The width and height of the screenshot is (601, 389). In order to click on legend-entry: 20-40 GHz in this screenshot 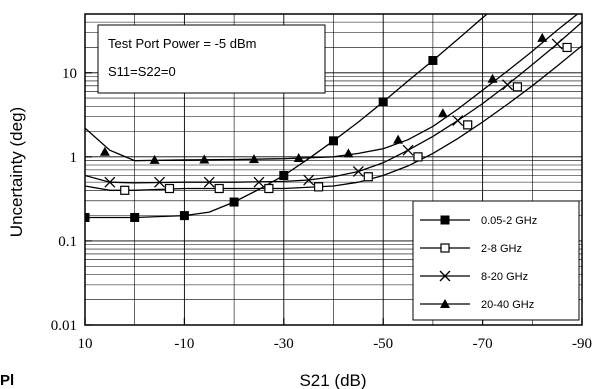, I will do `click(477, 305)`.